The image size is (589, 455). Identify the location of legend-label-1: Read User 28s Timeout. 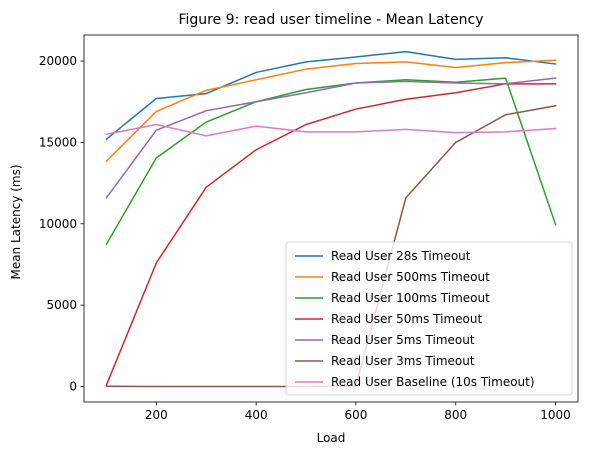
(401, 256).